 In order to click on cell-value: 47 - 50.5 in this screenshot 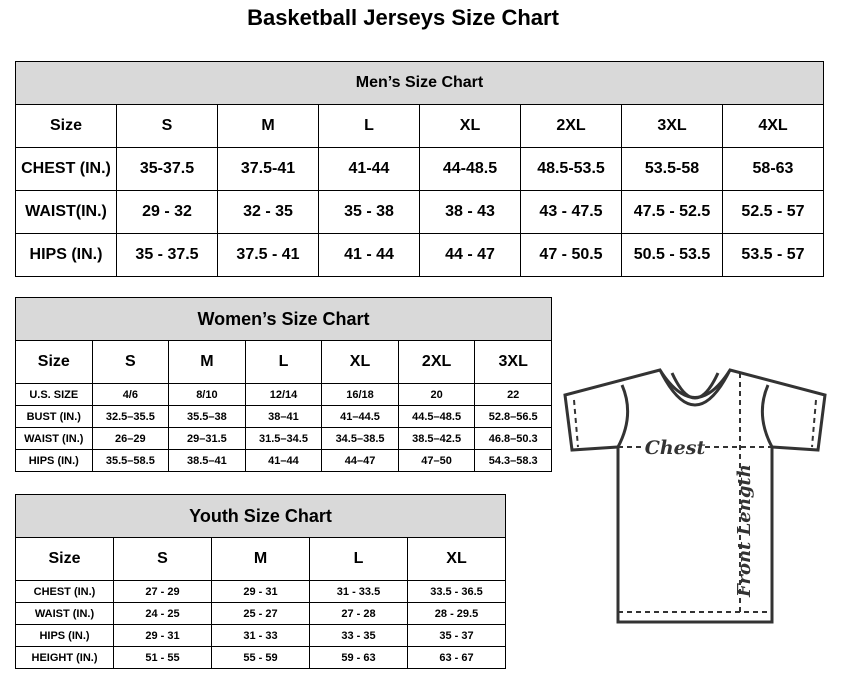, I will do `click(571, 255)`.